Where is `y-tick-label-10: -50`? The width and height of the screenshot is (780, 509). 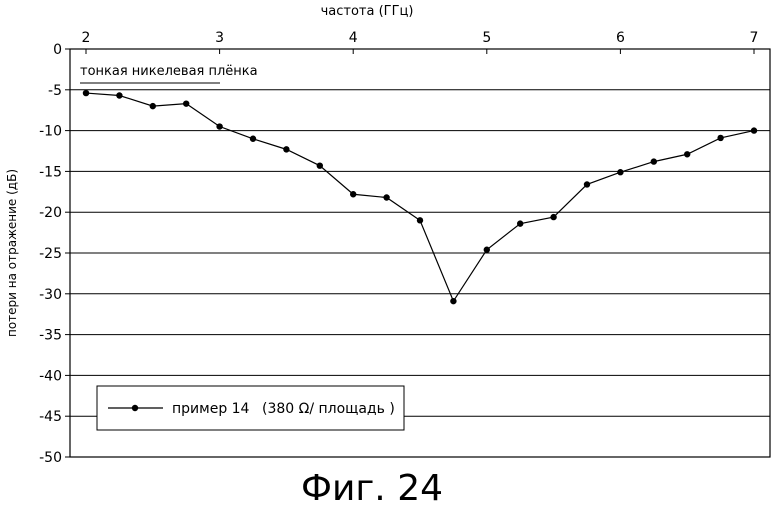 y-tick-label-10: -50 is located at coordinates (50, 458).